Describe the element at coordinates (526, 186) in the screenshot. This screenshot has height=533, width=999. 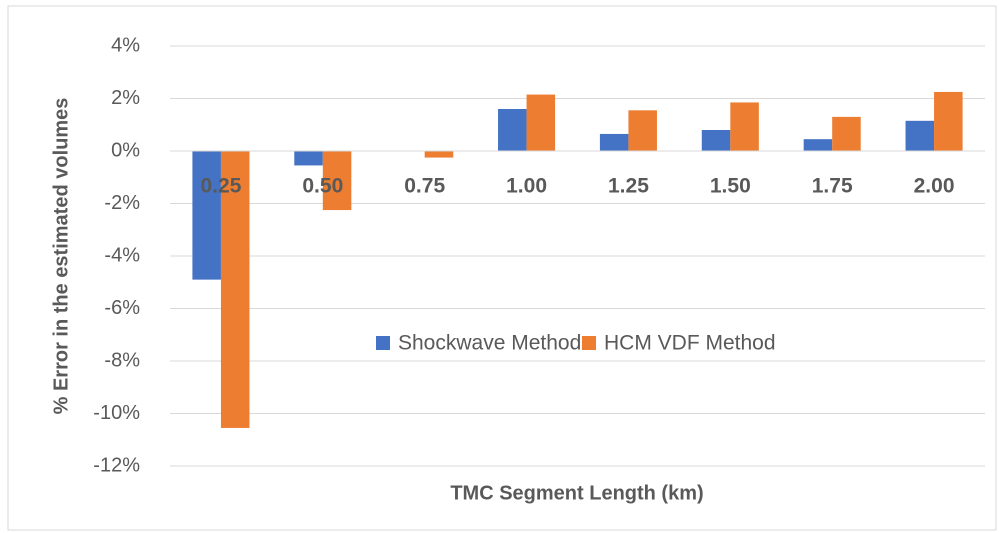
I see `x-tick-label: 1.00` at that location.